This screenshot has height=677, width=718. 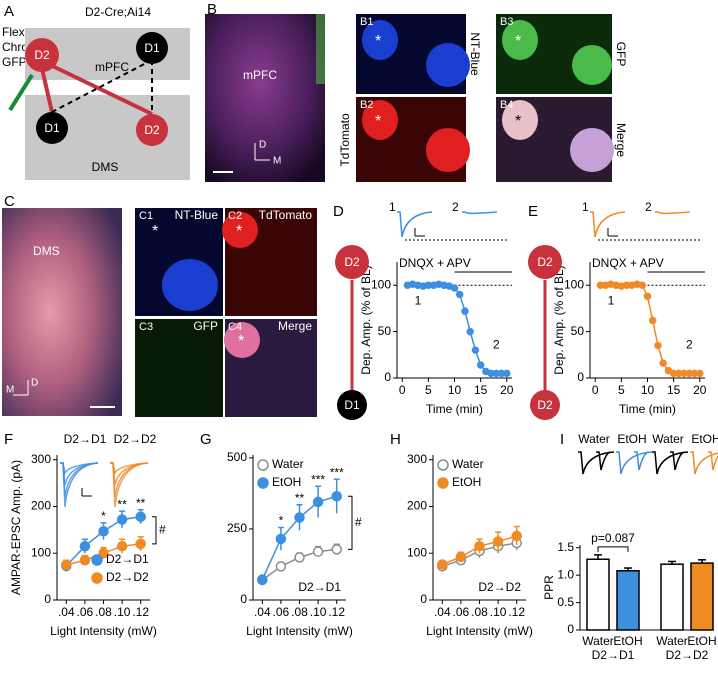 What do you see at coordinates (146, 327) in the screenshot?
I see `tile-id: C3` at bounding box center [146, 327].